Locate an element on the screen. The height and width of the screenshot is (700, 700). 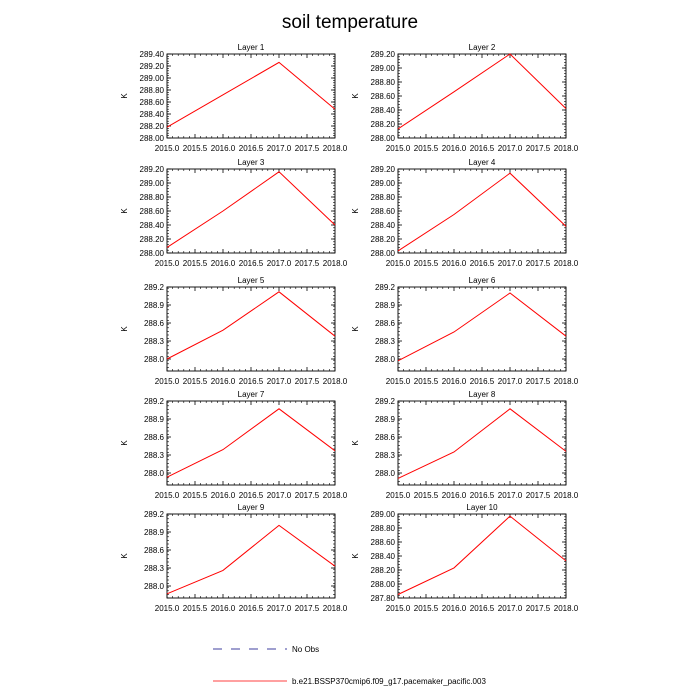
legend-label-no-obs: No Obs is located at coordinates (305, 649).